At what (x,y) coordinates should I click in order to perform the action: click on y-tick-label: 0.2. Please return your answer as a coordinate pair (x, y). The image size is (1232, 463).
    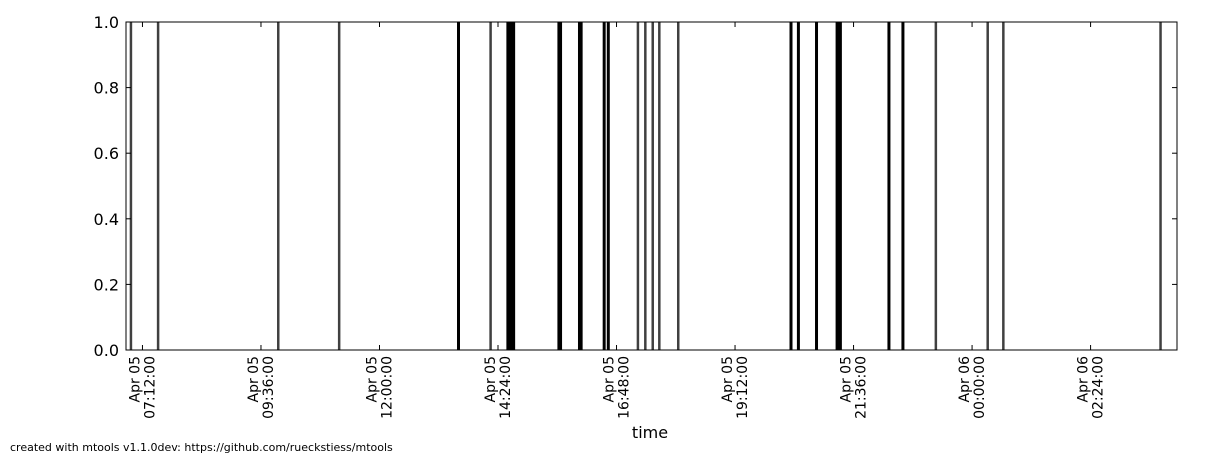
    Looking at the image, I should click on (106, 284).